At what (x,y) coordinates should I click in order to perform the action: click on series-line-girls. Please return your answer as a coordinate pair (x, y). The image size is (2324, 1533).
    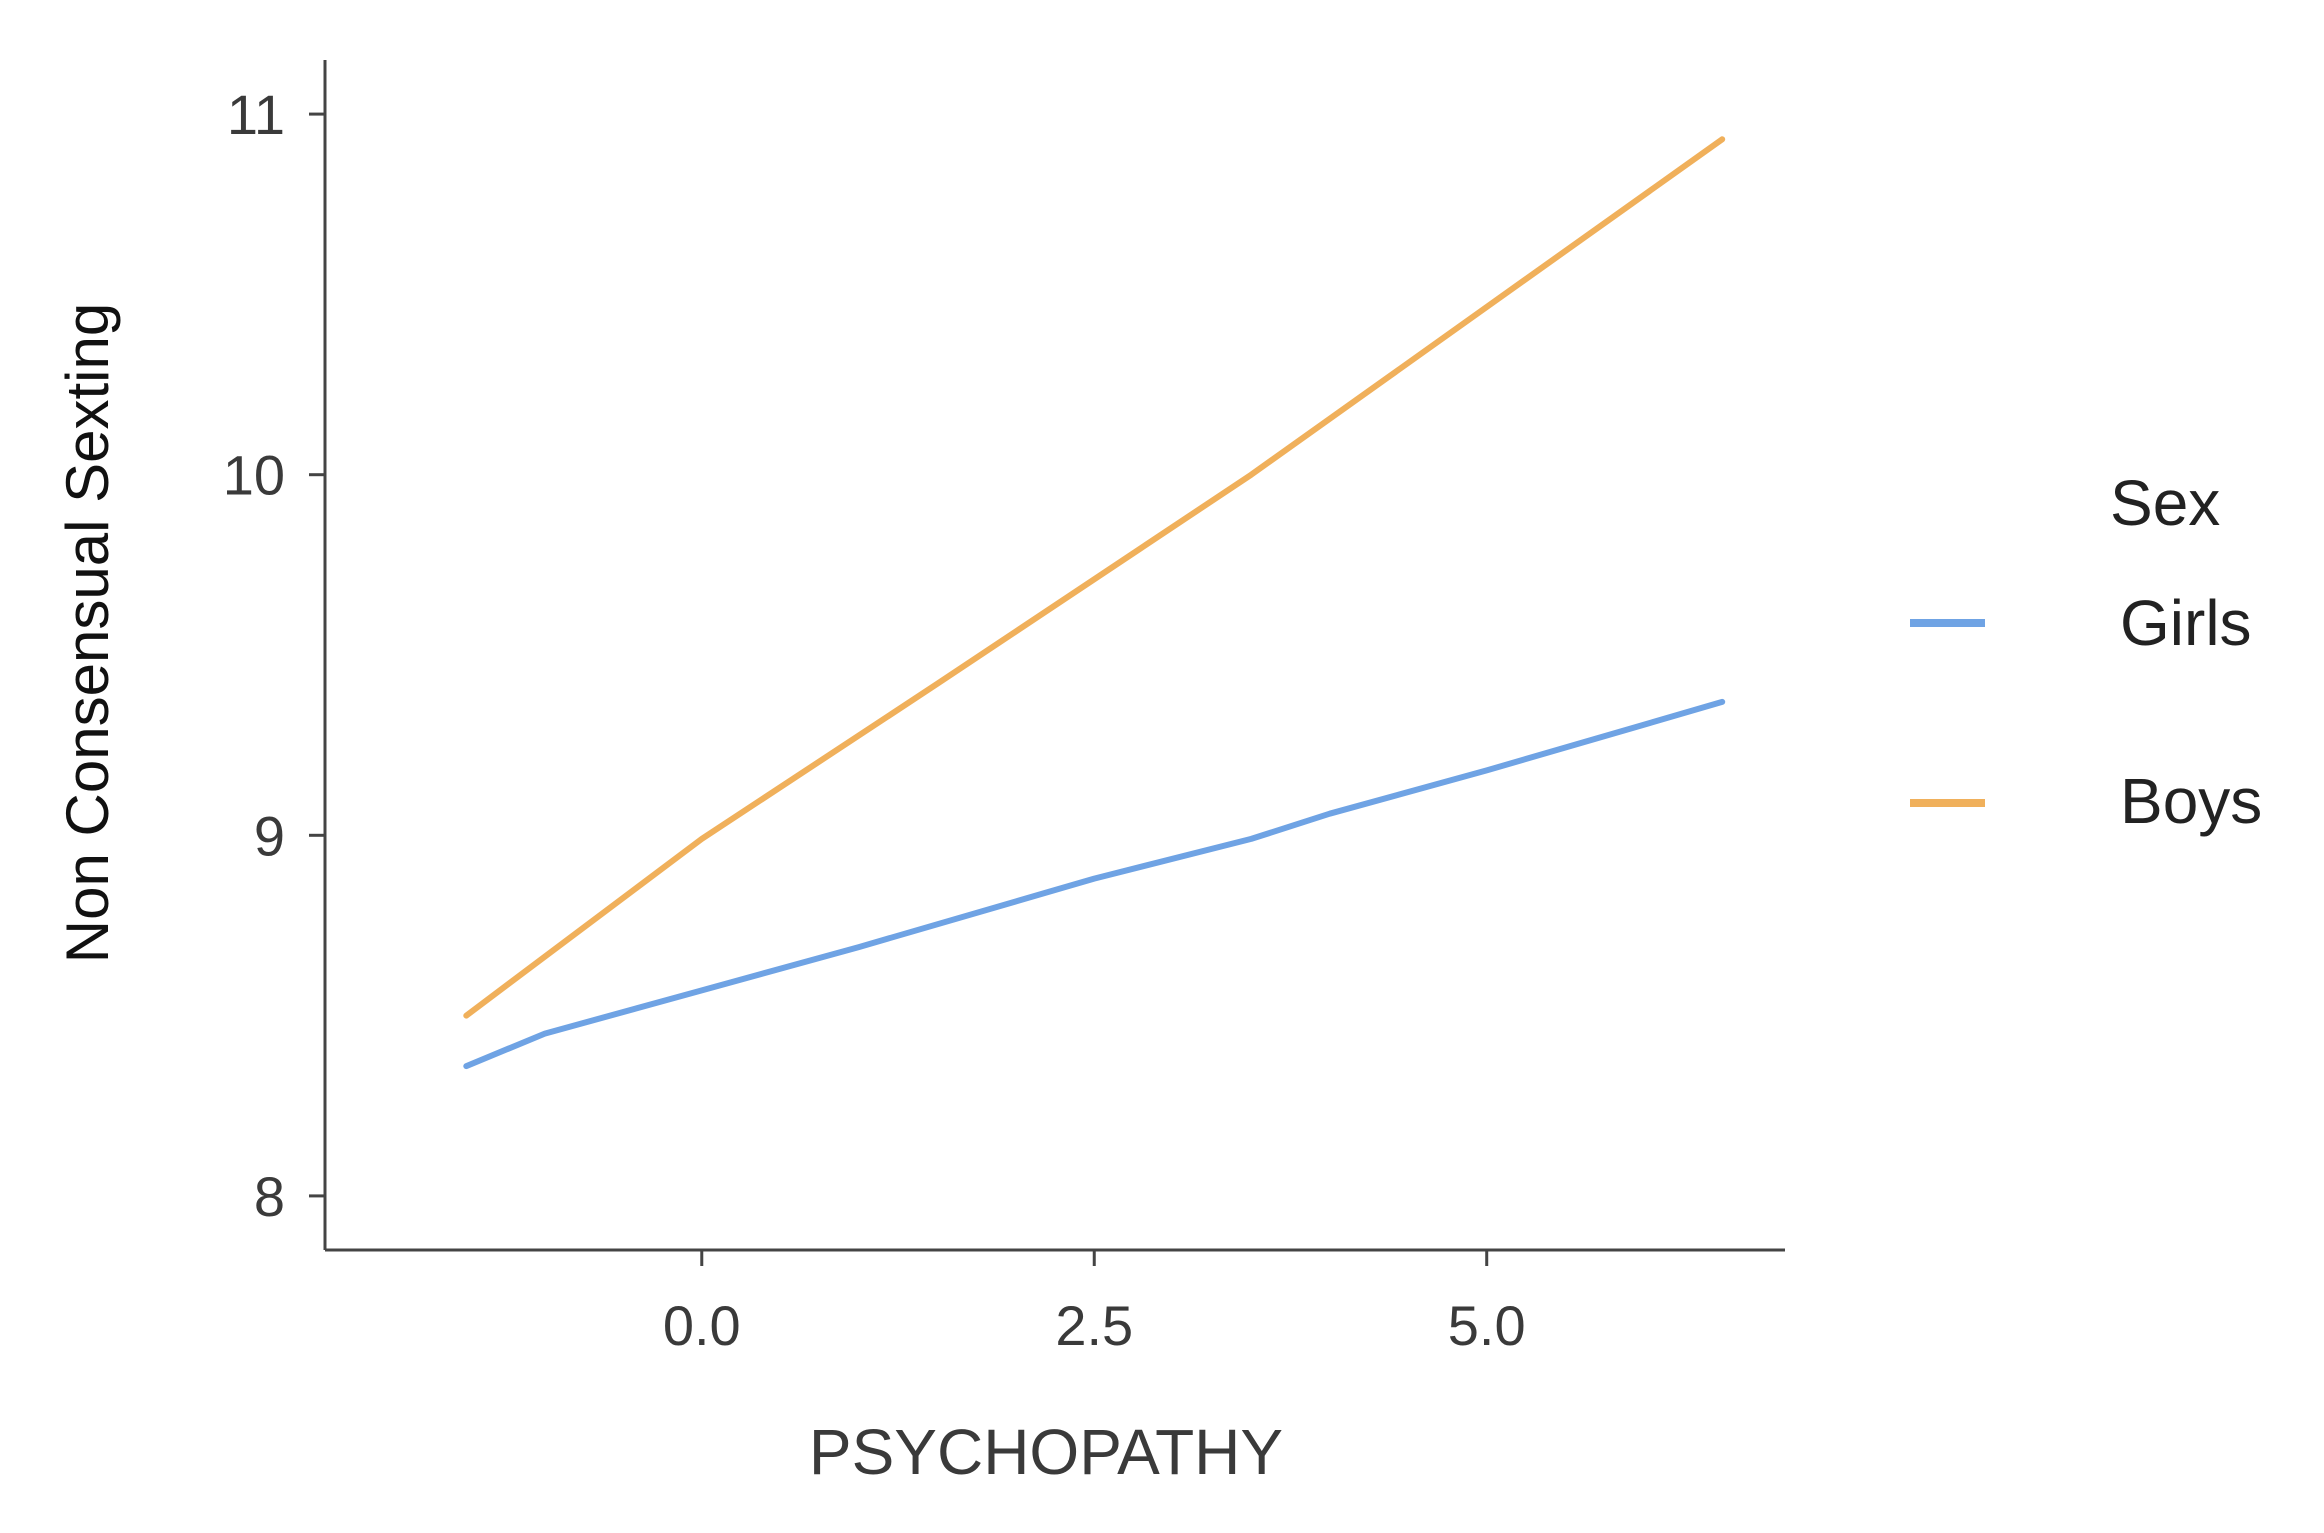
    Looking at the image, I should click on (1094, 884).